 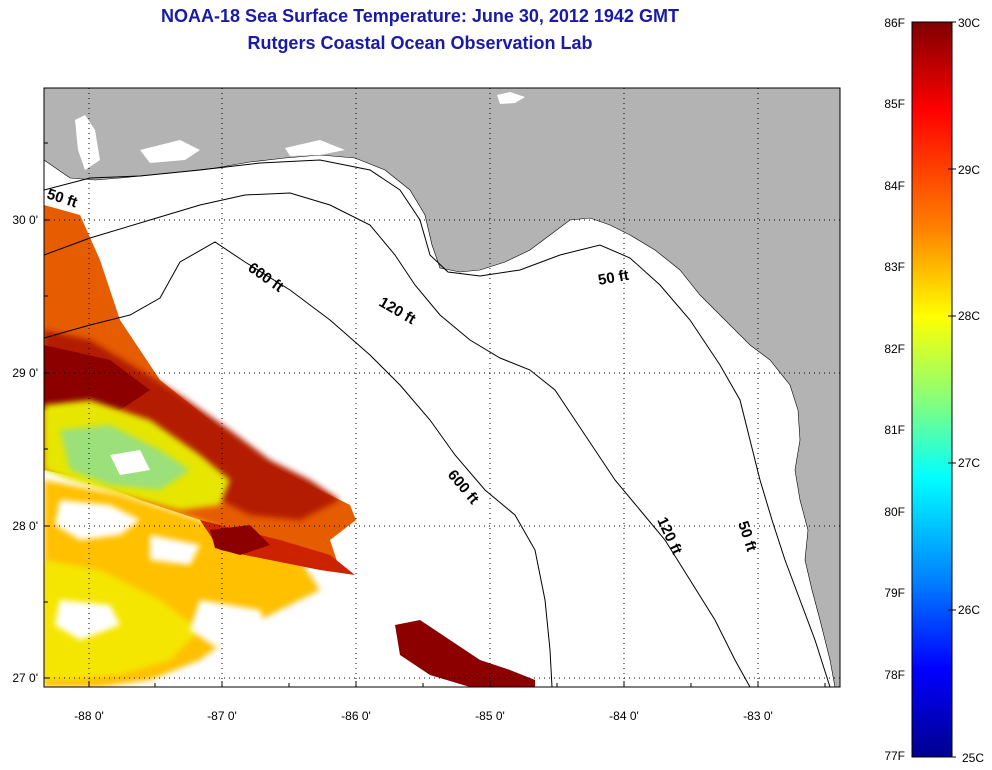 What do you see at coordinates (969, 316) in the screenshot?
I see `colorbar-c-label: 28C` at bounding box center [969, 316].